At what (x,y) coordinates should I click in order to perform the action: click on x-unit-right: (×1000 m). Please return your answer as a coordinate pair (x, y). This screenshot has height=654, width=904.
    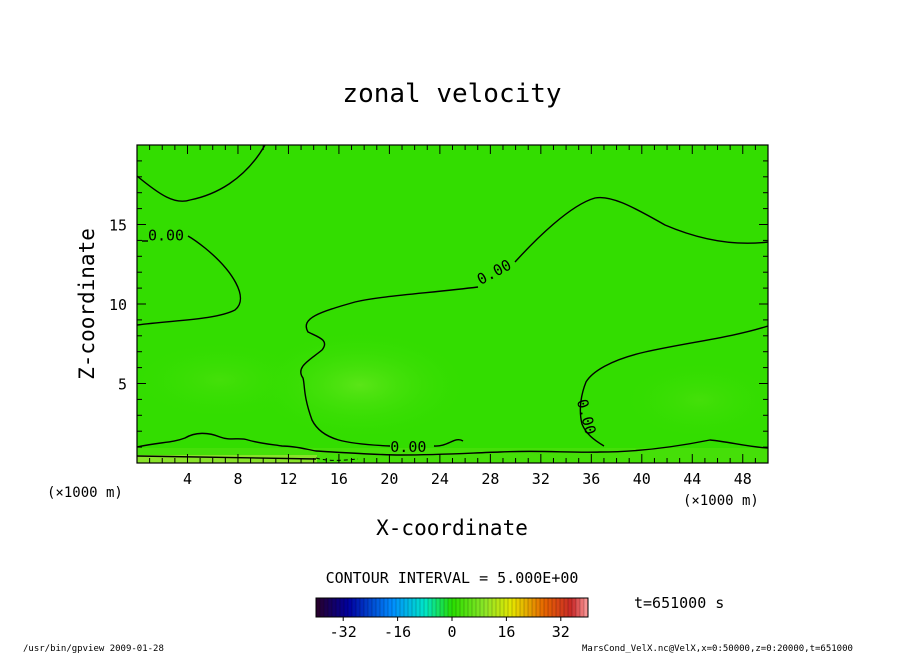
    Looking at the image, I should click on (721, 501).